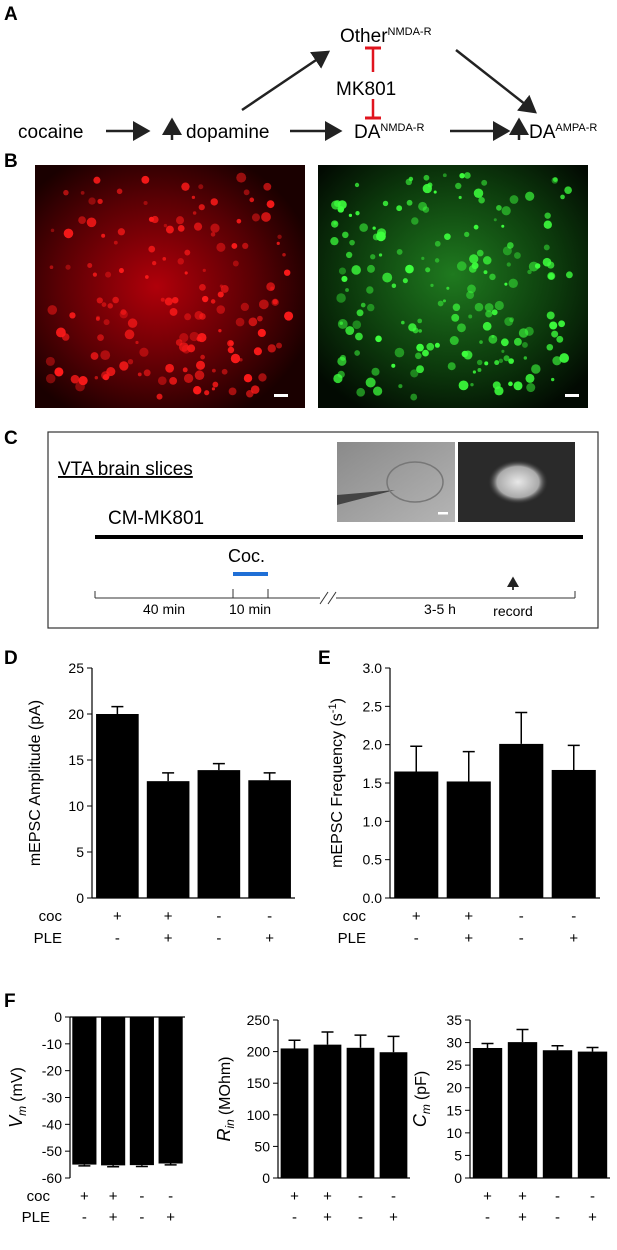  I want to click on y-tick-label: 5, so click(458, 1155).